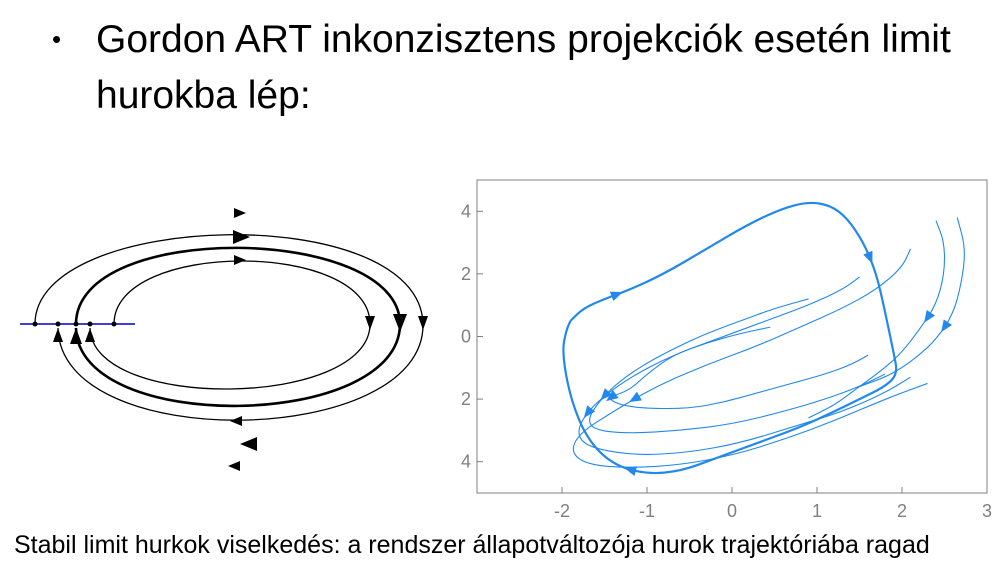  What do you see at coordinates (423, 323) in the screenshot?
I see `arrow-outer-right-icon` at bounding box center [423, 323].